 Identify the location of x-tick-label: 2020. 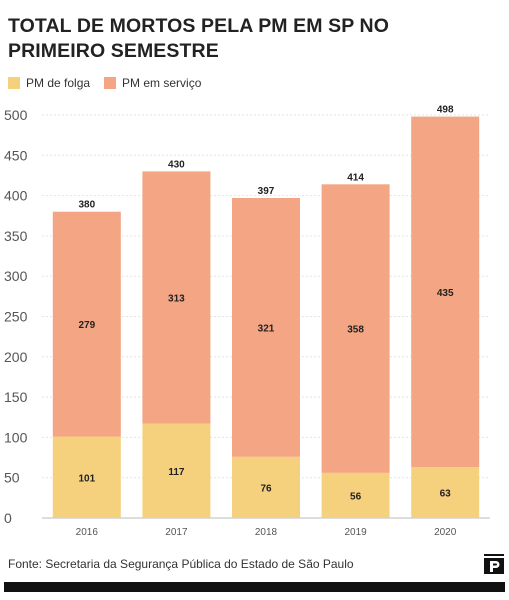
(445, 532).